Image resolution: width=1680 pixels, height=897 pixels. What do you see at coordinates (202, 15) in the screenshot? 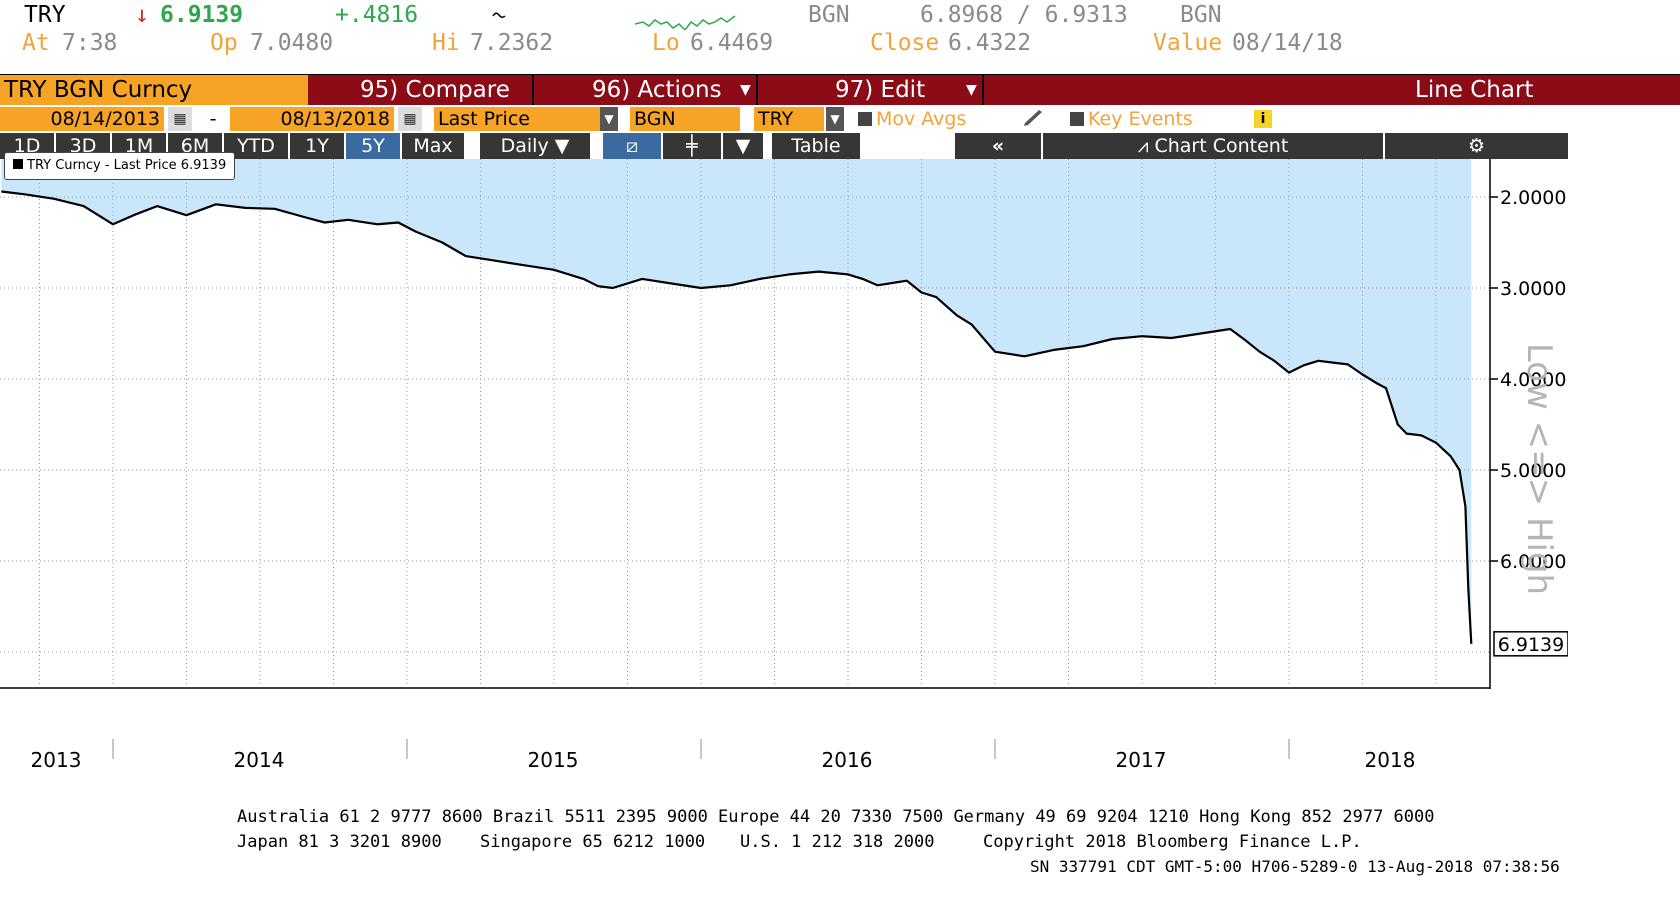
I see `last-price: 6.9139` at bounding box center [202, 15].